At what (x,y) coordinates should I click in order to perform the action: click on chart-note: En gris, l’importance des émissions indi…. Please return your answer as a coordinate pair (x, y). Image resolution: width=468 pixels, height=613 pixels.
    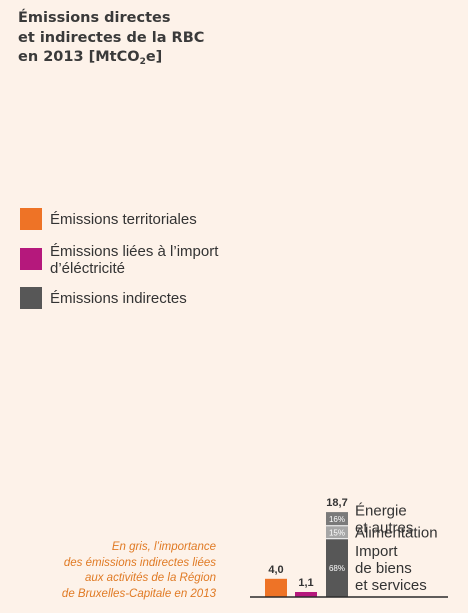
    Looking at the image, I should click on (139, 571).